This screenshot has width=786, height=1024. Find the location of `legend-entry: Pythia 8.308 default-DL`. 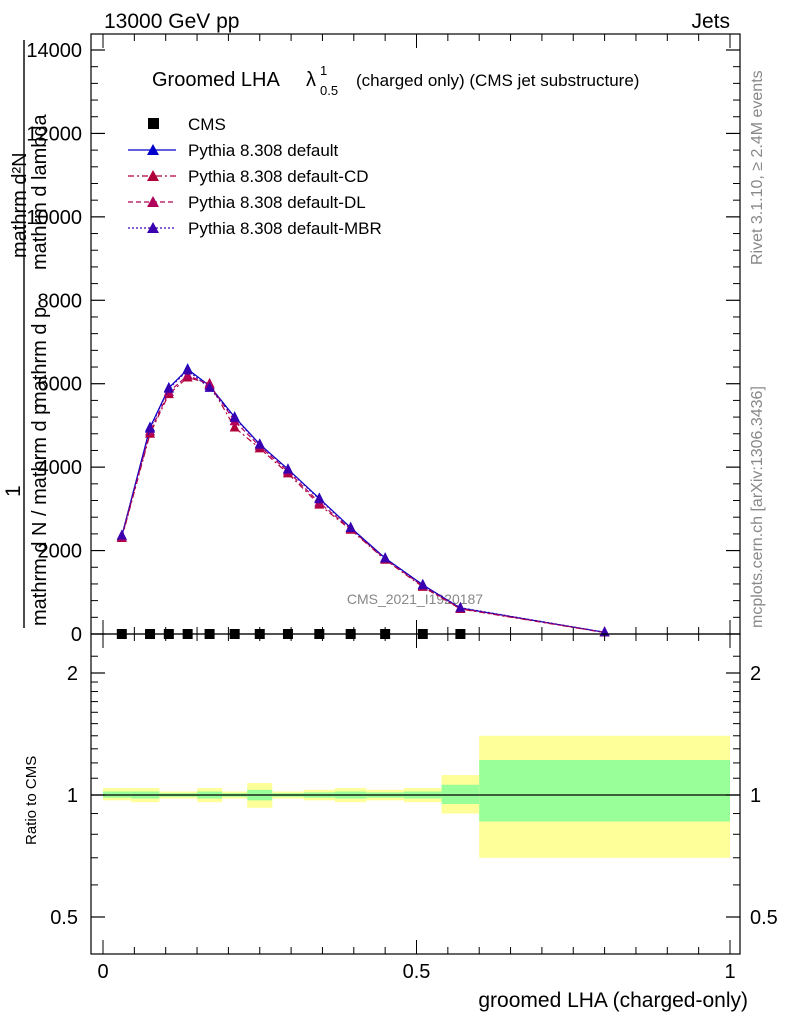

legend-entry: Pythia 8.308 default-DL is located at coordinates (247, 202).